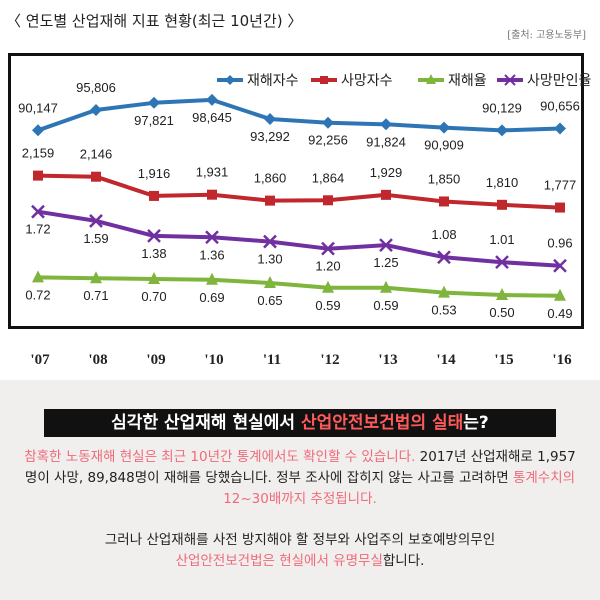 This screenshot has height=600, width=600. I want to click on data-label: 90,129, so click(502, 107).